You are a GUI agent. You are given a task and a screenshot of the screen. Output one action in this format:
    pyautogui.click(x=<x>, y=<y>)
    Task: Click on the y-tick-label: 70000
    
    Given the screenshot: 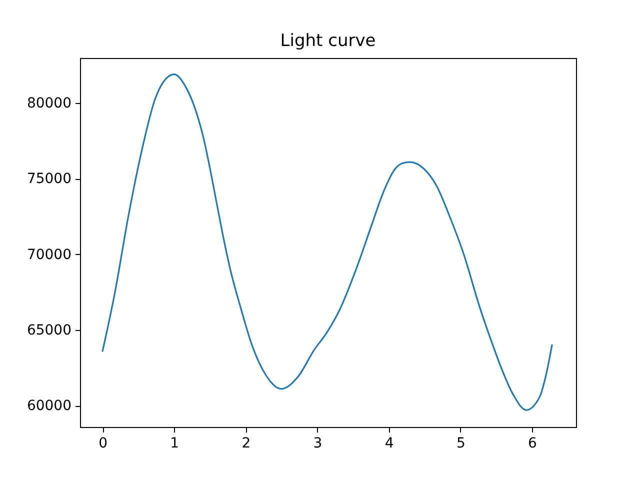 What is the action you would take?
    pyautogui.click(x=49, y=254)
    